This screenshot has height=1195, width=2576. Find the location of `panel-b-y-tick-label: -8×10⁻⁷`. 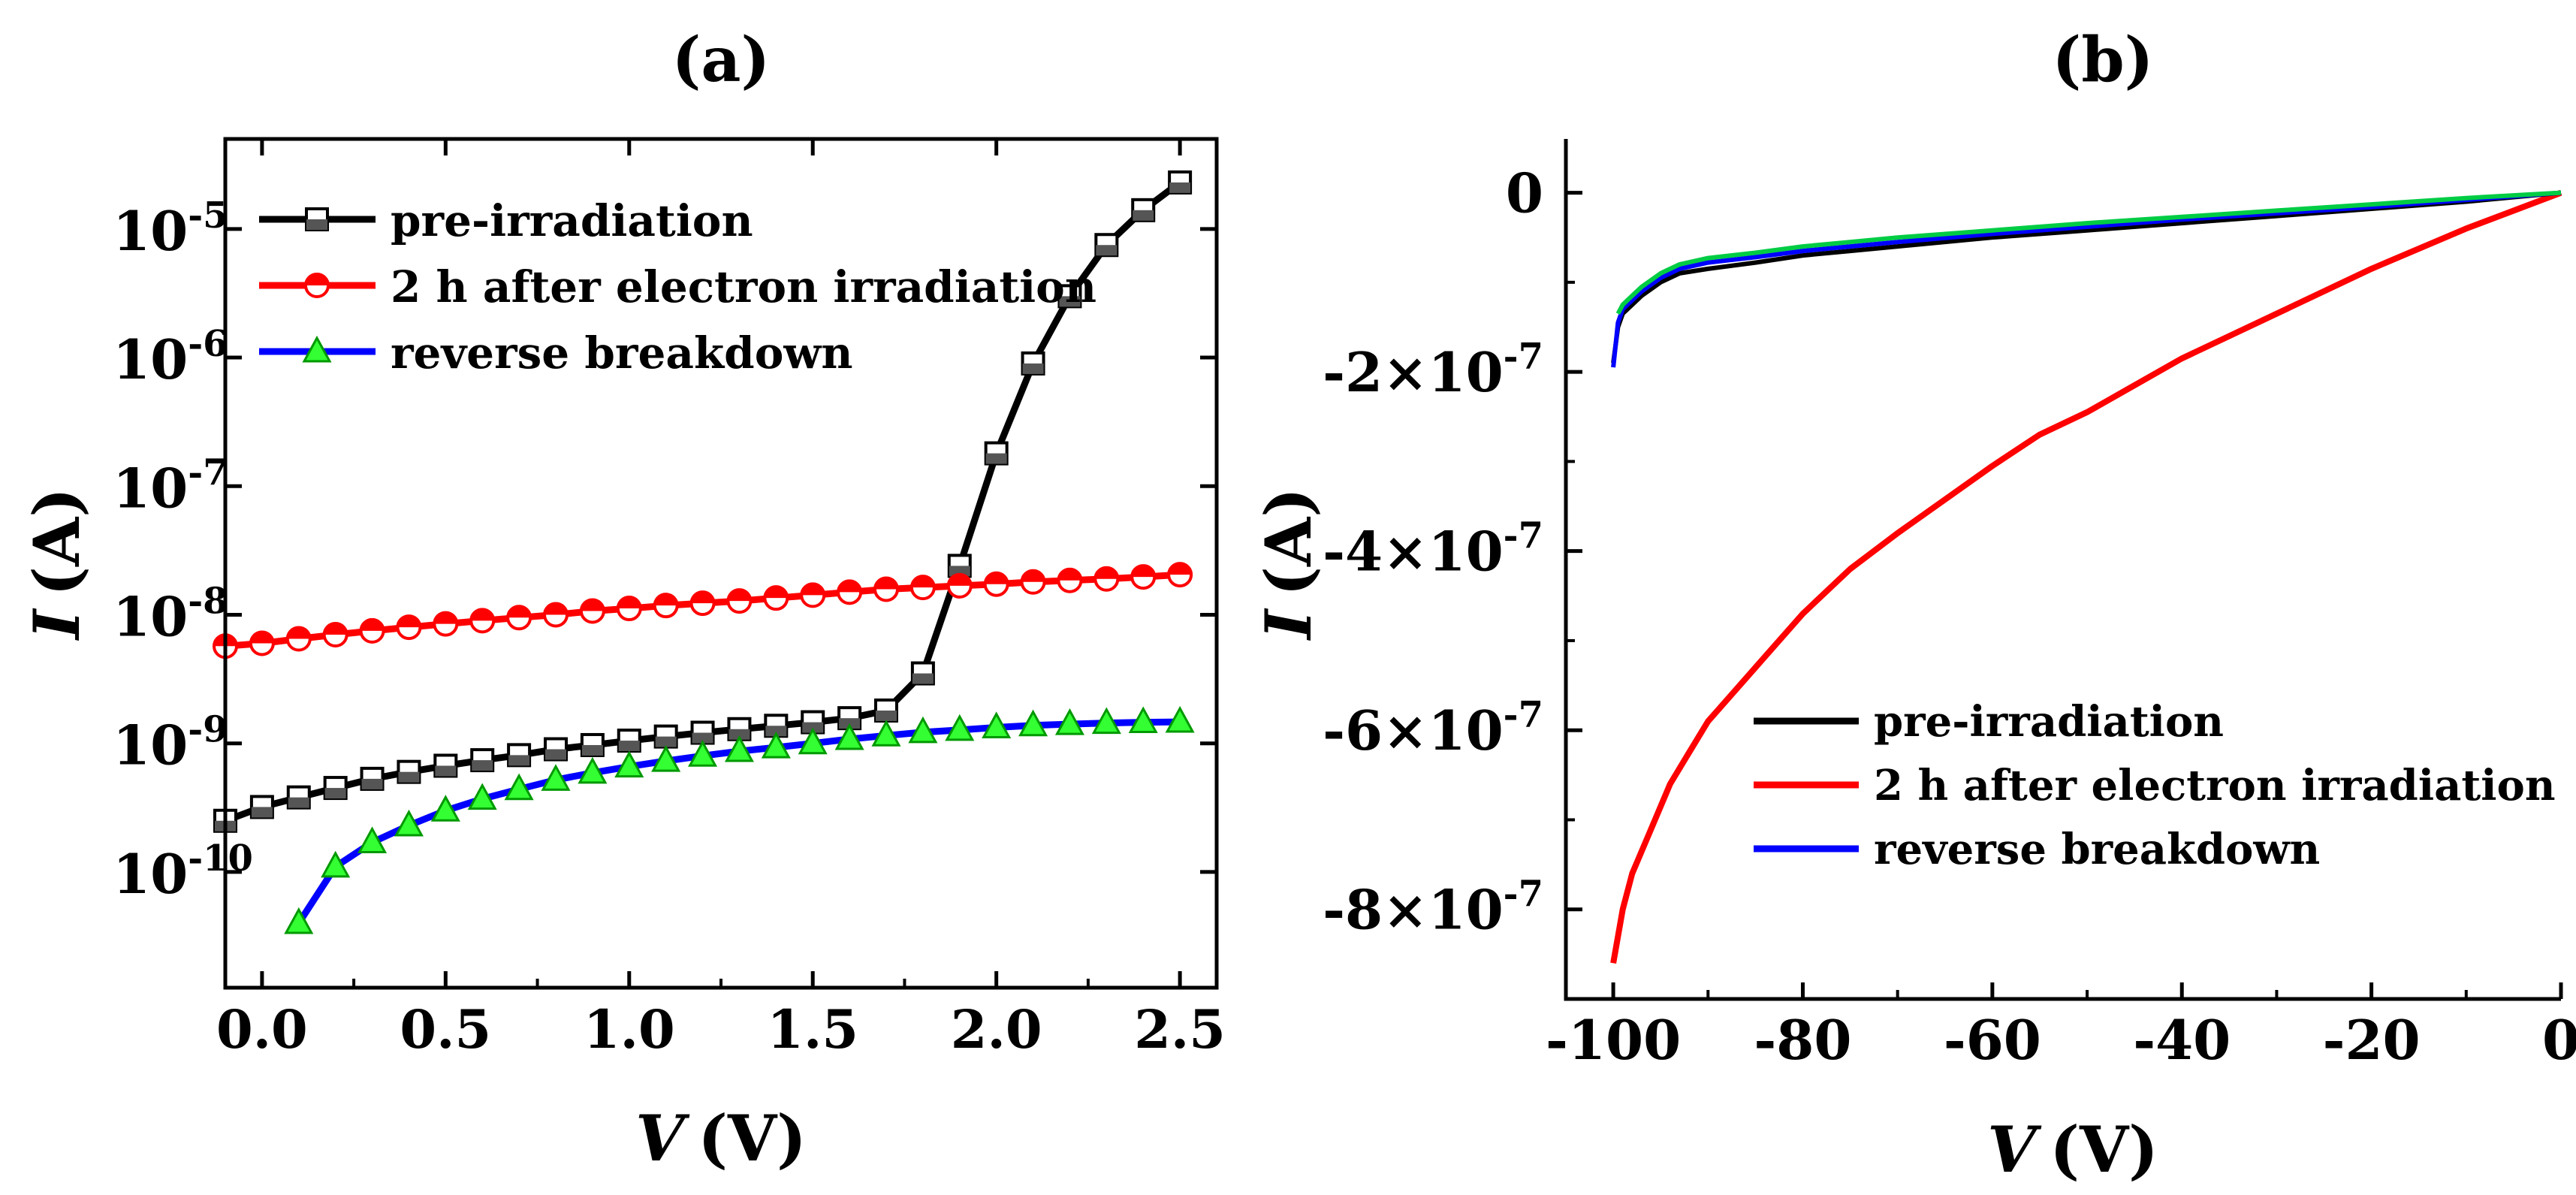

panel-b-y-tick-label: -8×10⁻⁷ is located at coordinates (1433, 908).